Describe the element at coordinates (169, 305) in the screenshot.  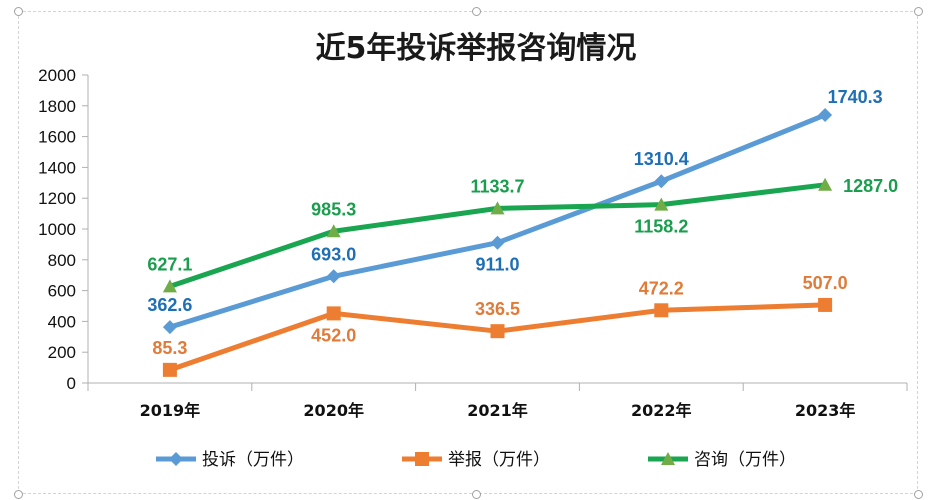
I see `data-label: 362.6` at that location.